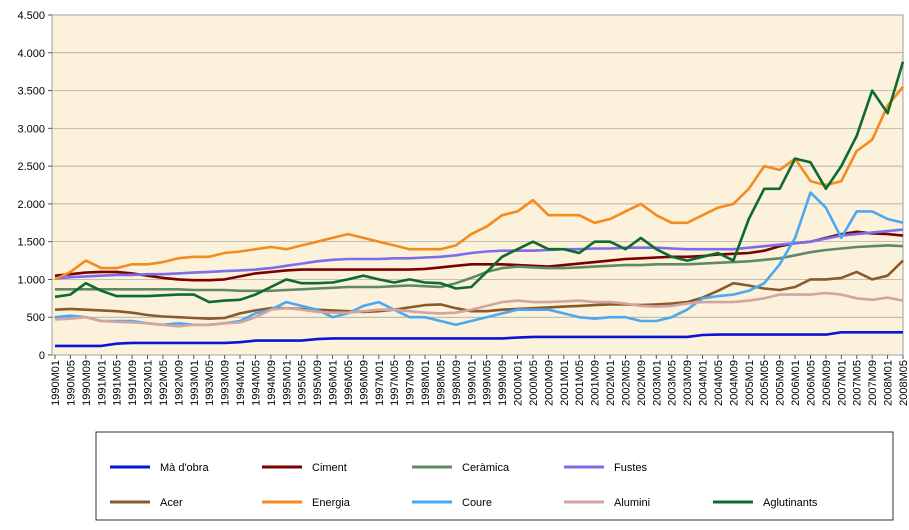 The height and width of the screenshot is (530, 909). What do you see at coordinates (488, 383) in the screenshot?
I see `x-tick-label: 1999M05` at bounding box center [488, 383].